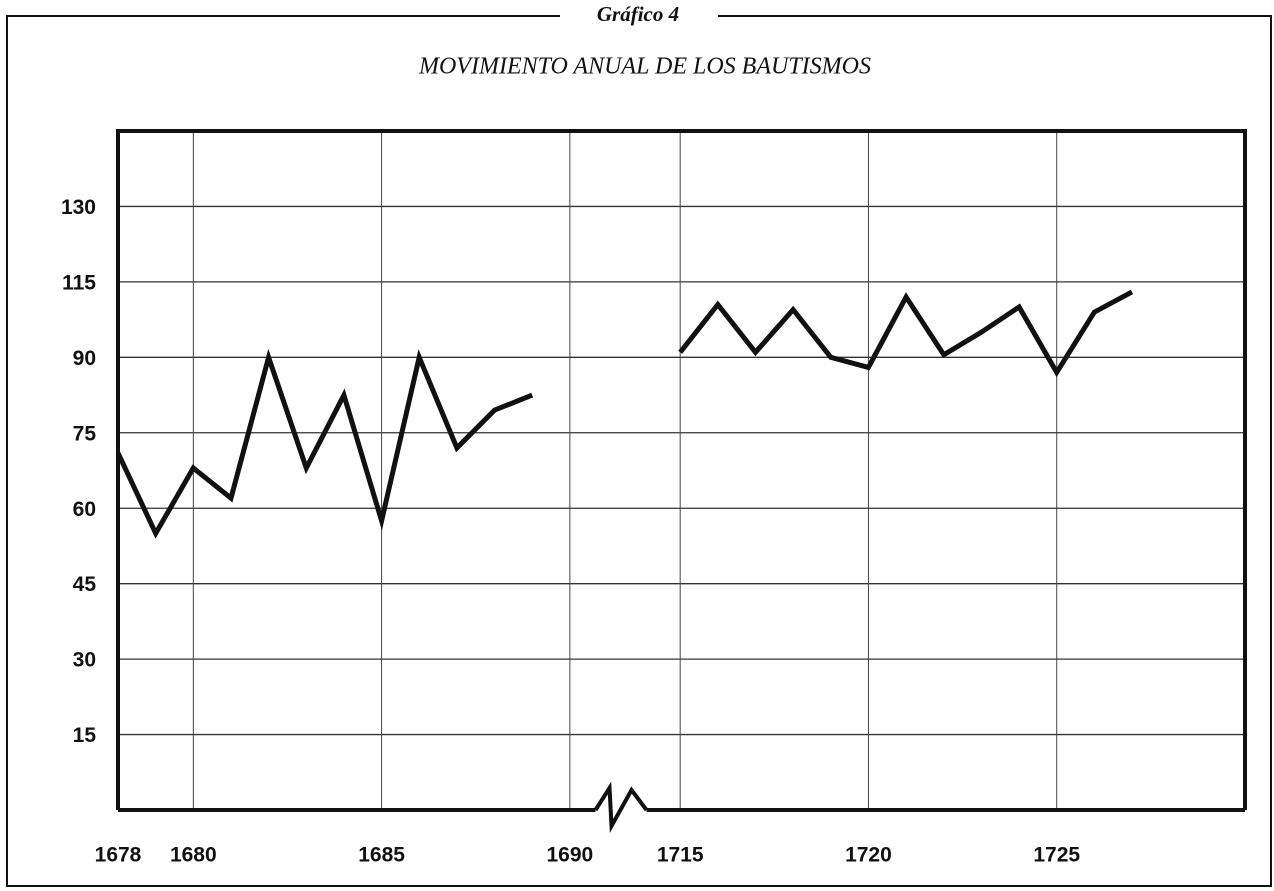  Describe the element at coordinates (84, 509) in the screenshot. I see `y-tick-label: 60` at that location.